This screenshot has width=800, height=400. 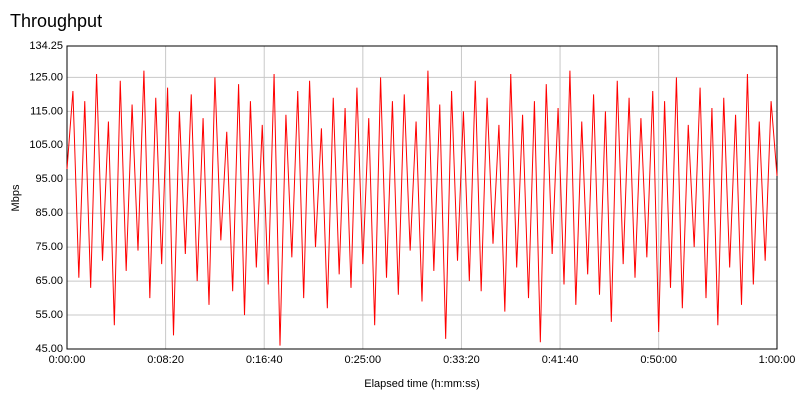 What do you see at coordinates (16, 197) in the screenshot?
I see `y-axis-label: Mbps` at bounding box center [16, 197].